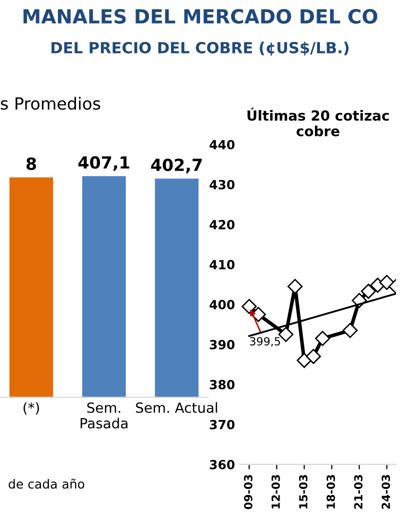  I want to click on x-tick-label: 09-03, so click(248, 492).